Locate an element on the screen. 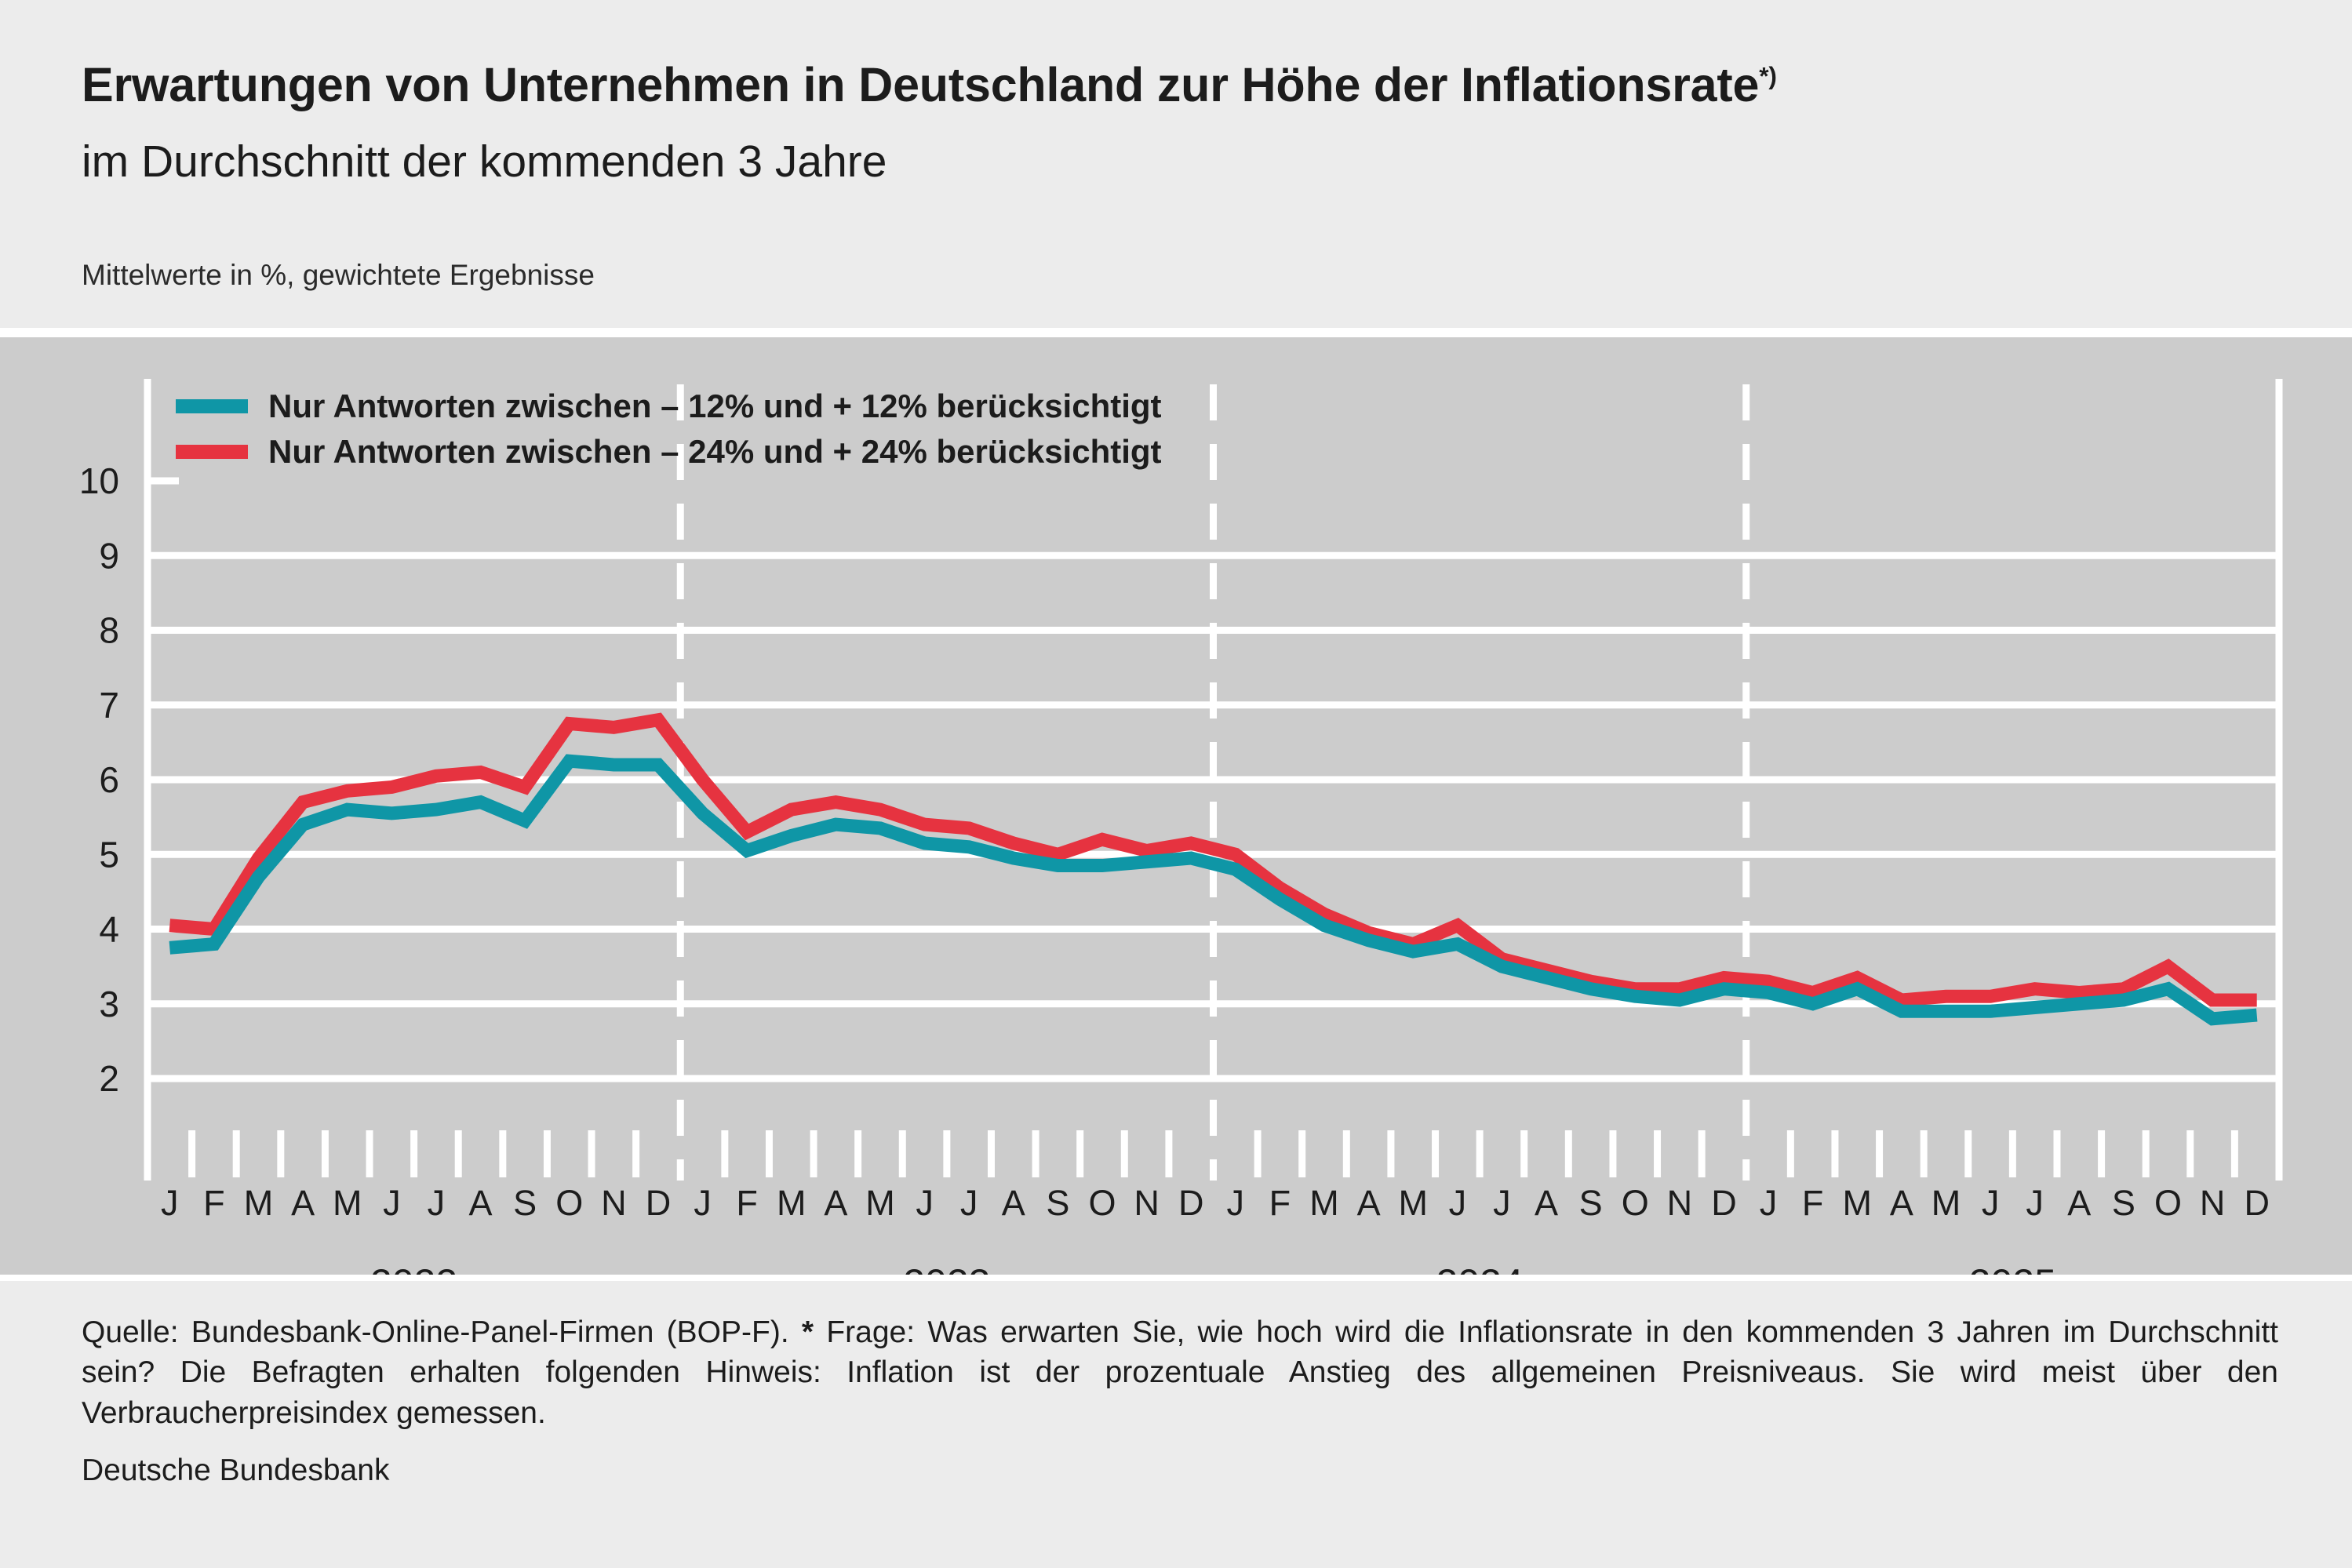 The height and width of the screenshot is (1568, 2352). x-axis-ticks is located at coordinates (1235, 1153).